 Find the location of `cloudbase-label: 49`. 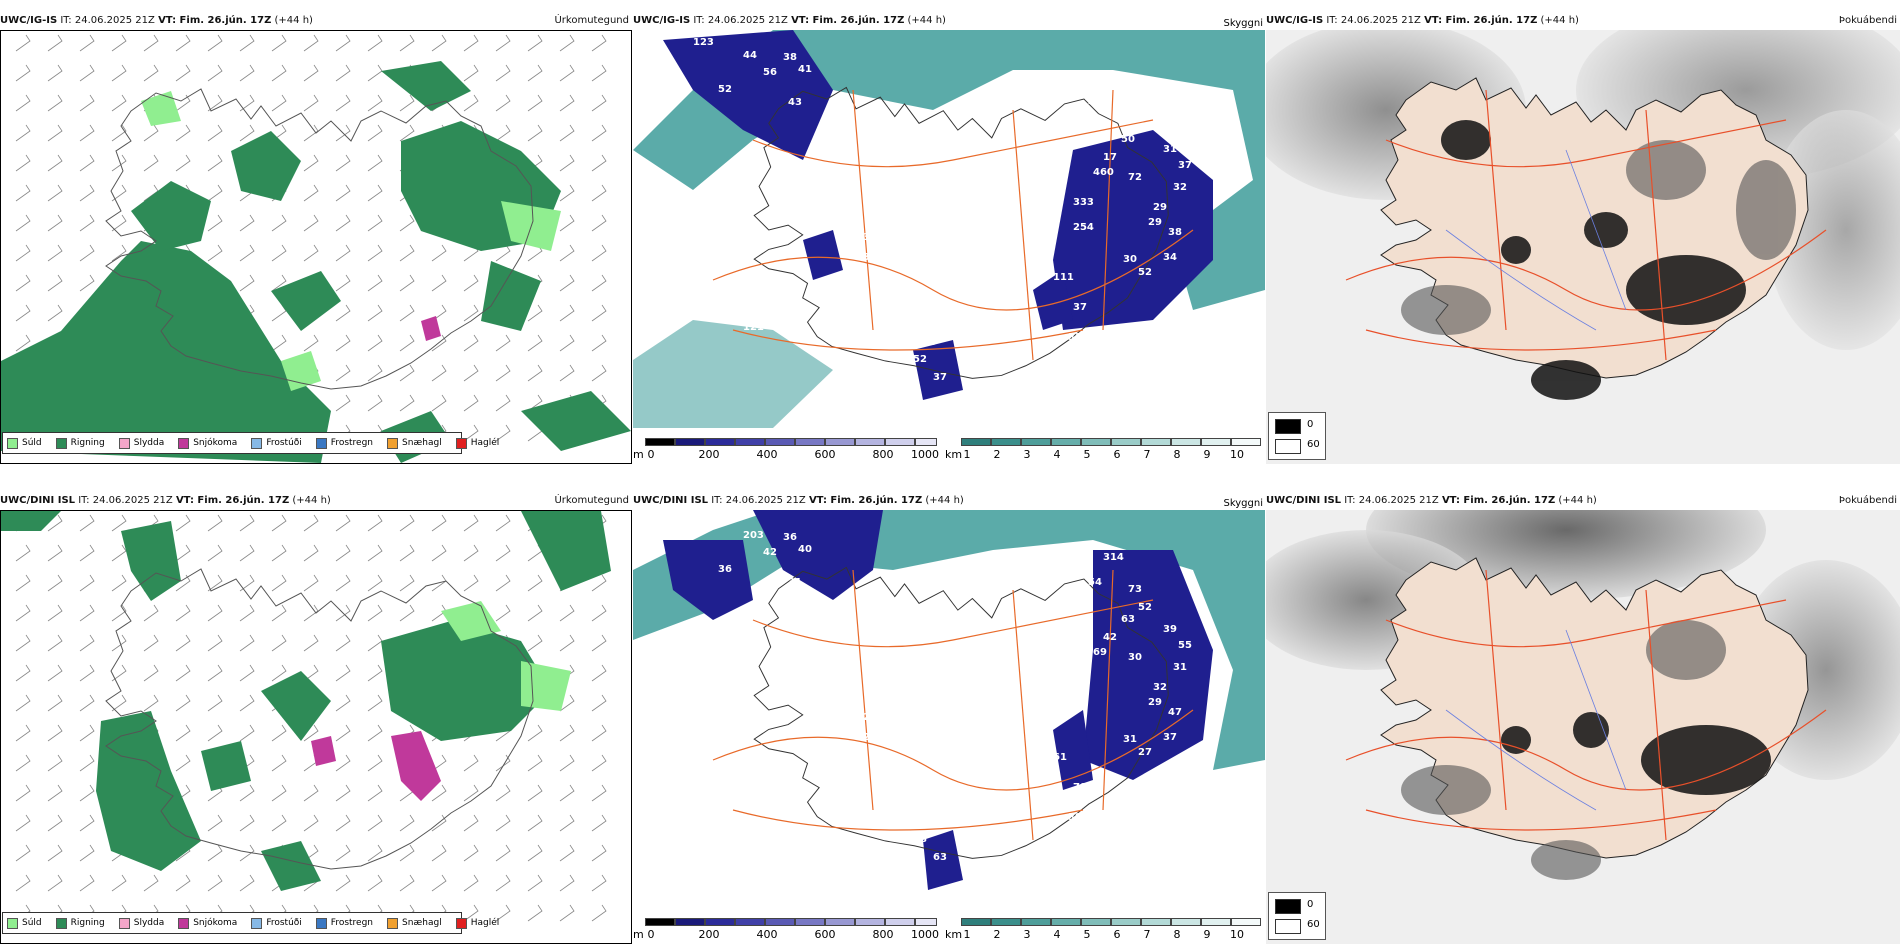

cloudbase-label: 49 is located at coordinates (1135, 109).